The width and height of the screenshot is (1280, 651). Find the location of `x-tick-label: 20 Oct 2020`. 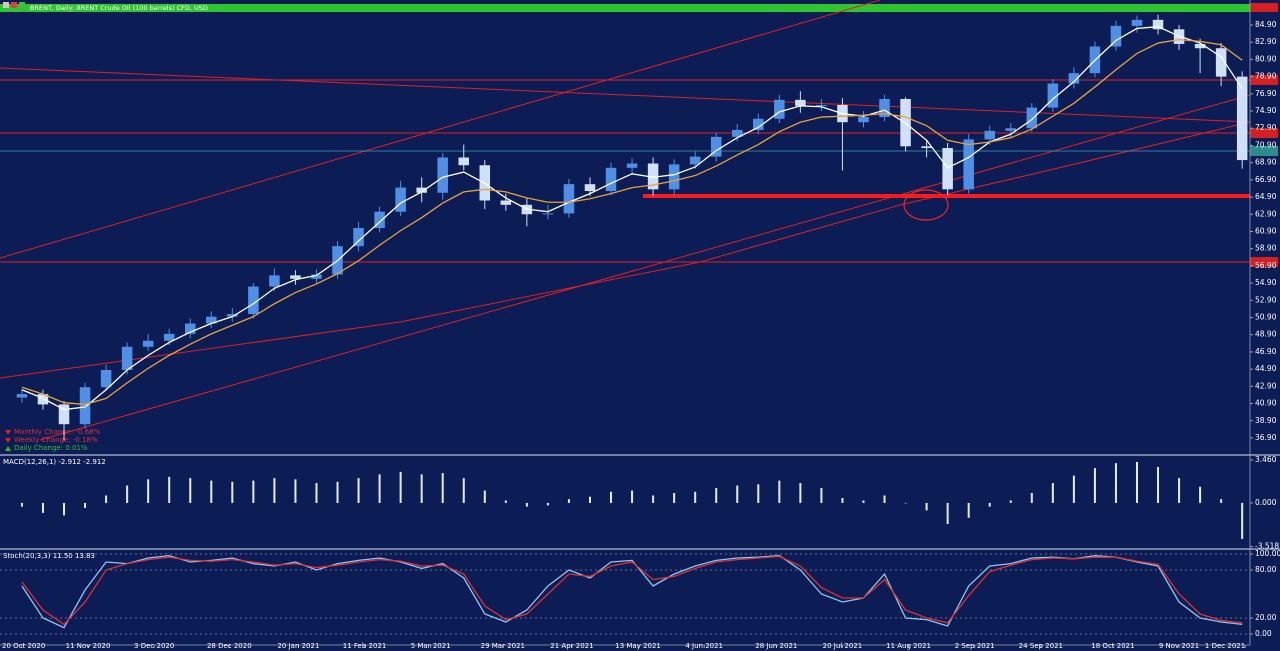

x-tick-label: 20 Oct 2020 is located at coordinates (23, 646).